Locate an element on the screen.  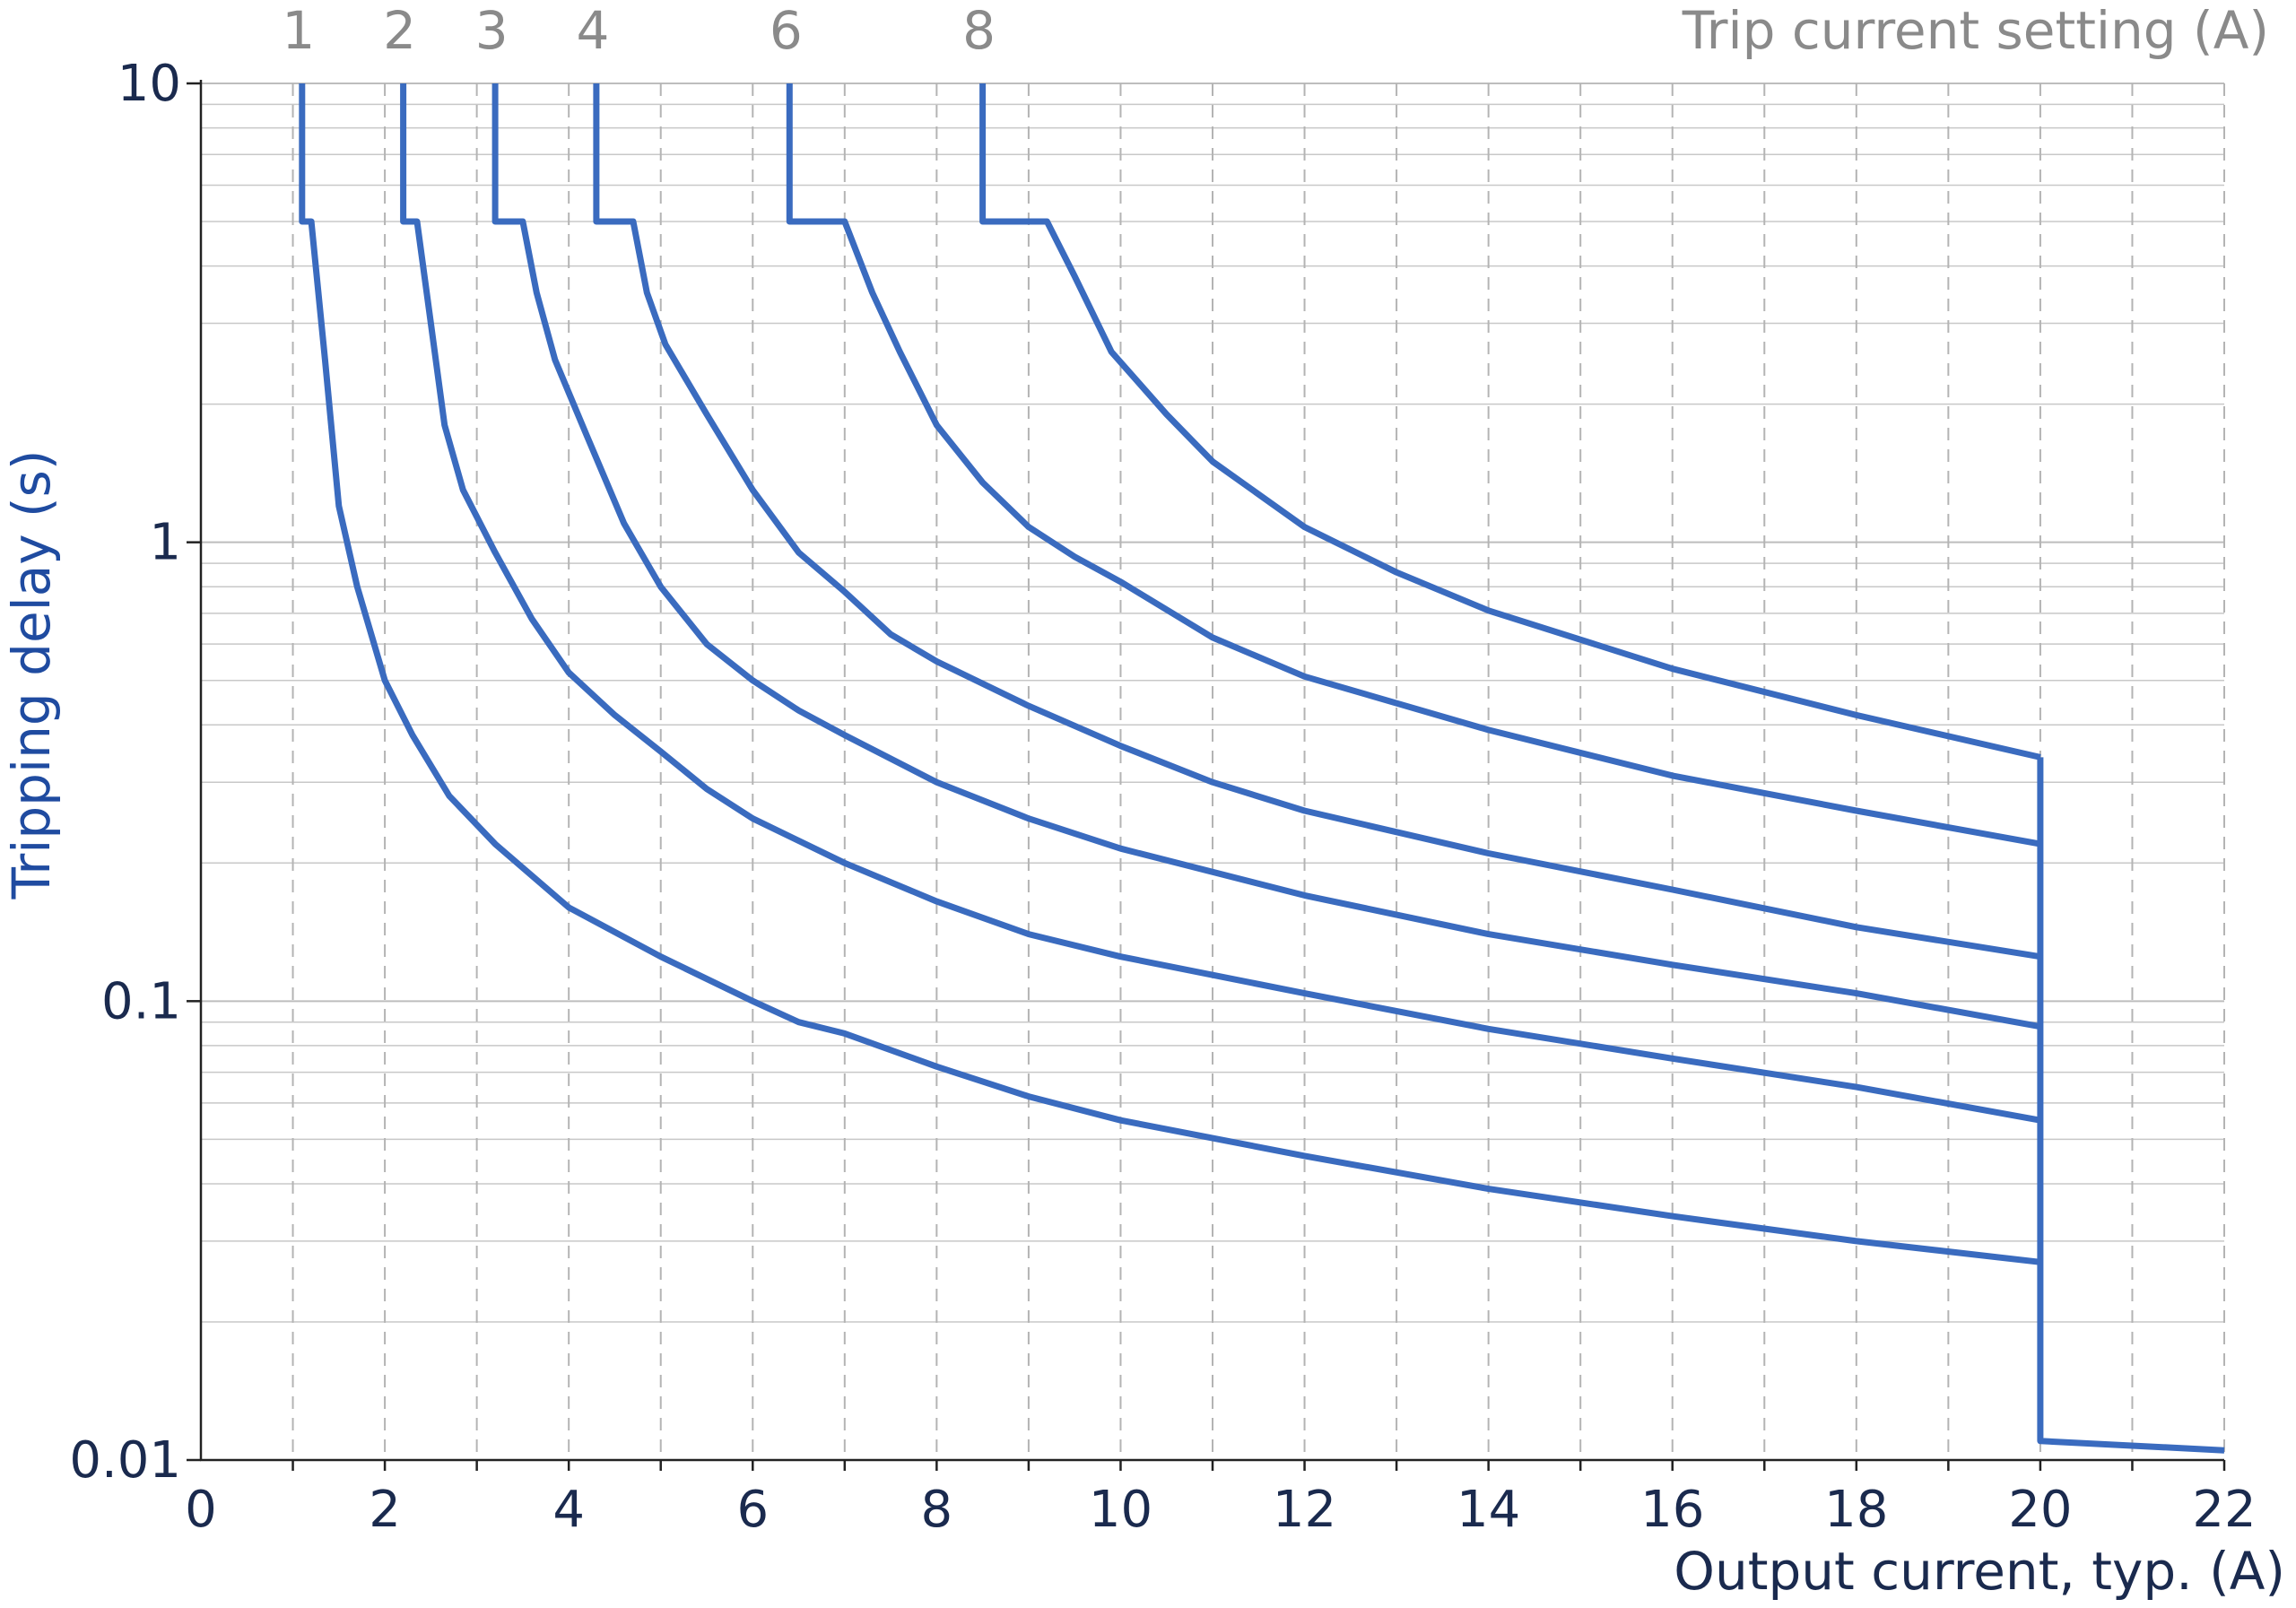
top-tick-label: 3 is located at coordinates (492, 30).